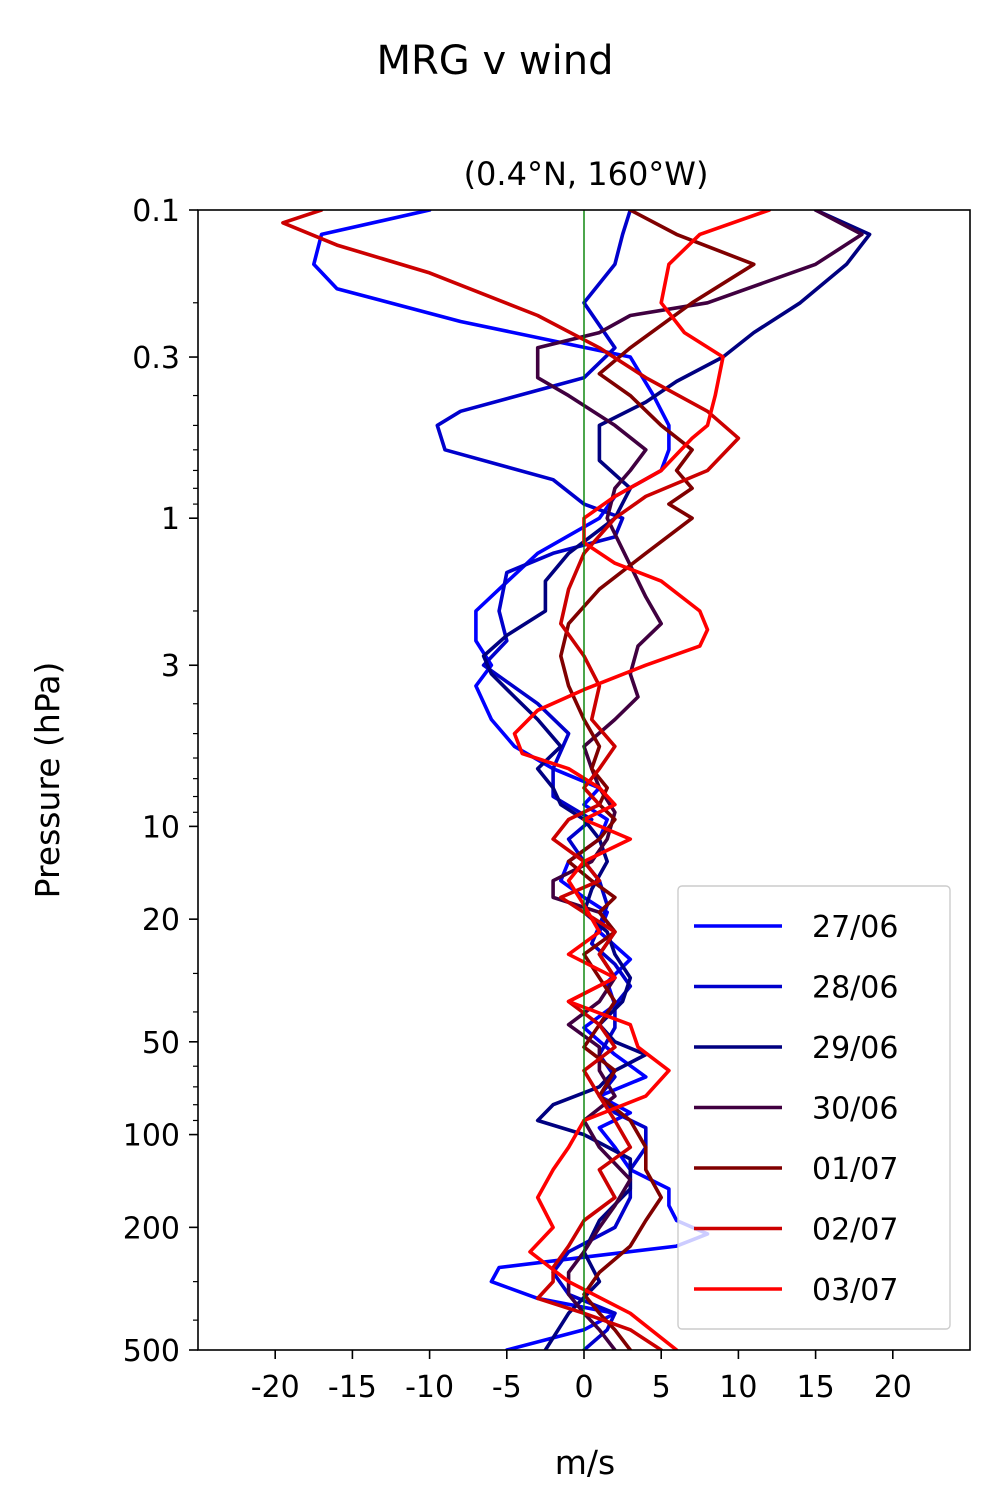  What do you see at coordinates (352, 1387) in the screenshot?
I see `x-tick-label: -15` at bounding box center [352, 1387].